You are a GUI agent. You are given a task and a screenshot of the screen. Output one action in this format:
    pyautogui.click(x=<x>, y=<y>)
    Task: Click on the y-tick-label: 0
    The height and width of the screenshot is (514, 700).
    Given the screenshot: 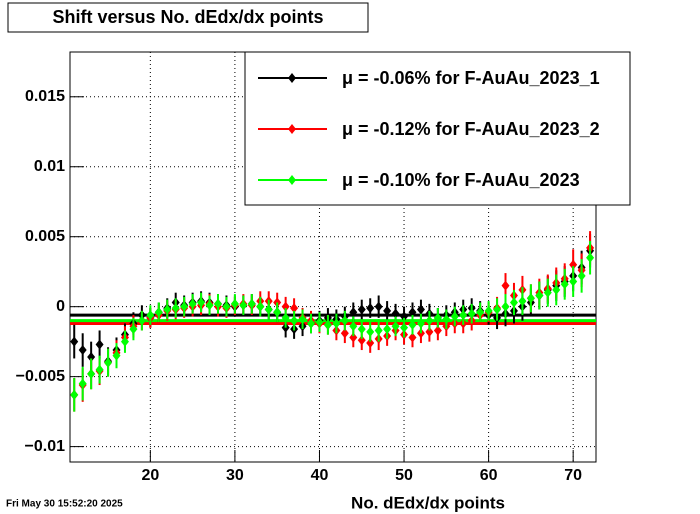 What is the action you would take?
    pyautogui.click(x=60, y=306)
    